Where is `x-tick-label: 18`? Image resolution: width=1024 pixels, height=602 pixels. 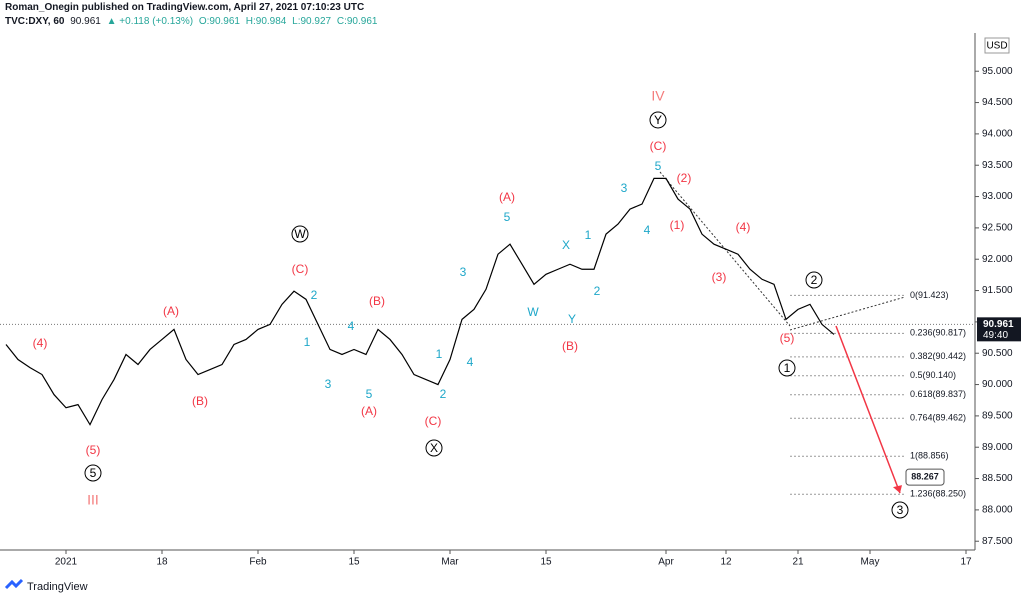 x-tick-label: 18 is located at coordinates (162, 562).